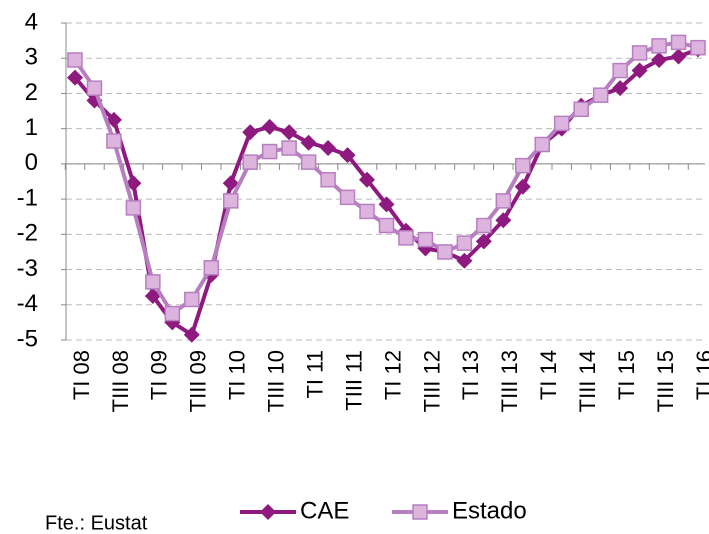 This screenshot has height=534, width=709. I want to click on x-tick-label: TI 12, so click(392, 375).